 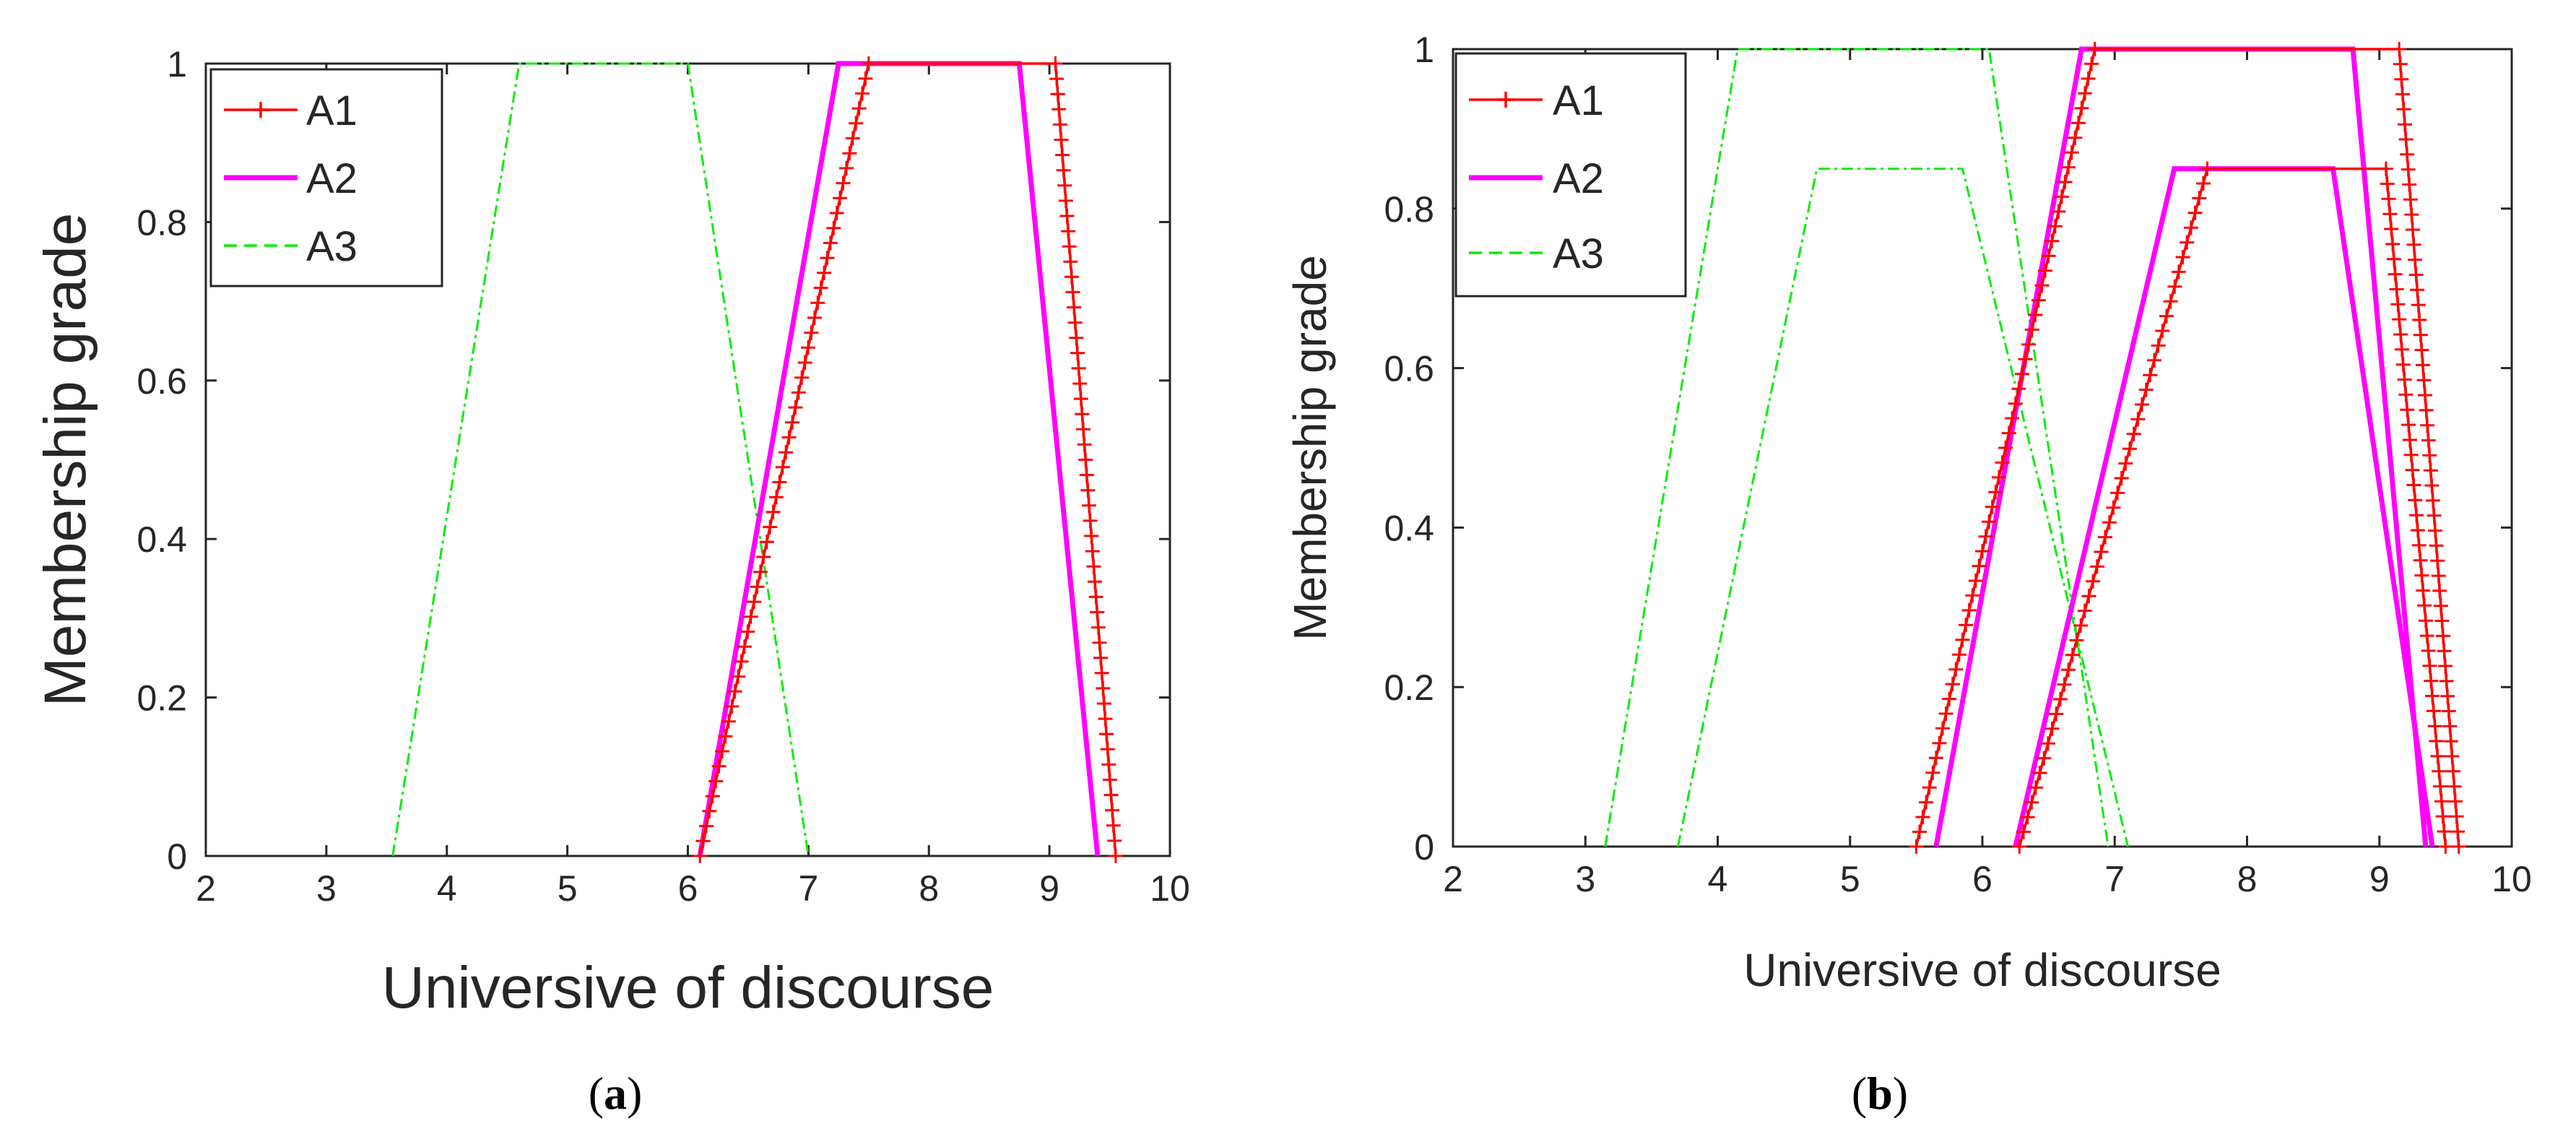 What do you see at coordinates (331, 178) in the screenshot?
I see `legend-label-a2: A2` at bounding box center [331, 178].